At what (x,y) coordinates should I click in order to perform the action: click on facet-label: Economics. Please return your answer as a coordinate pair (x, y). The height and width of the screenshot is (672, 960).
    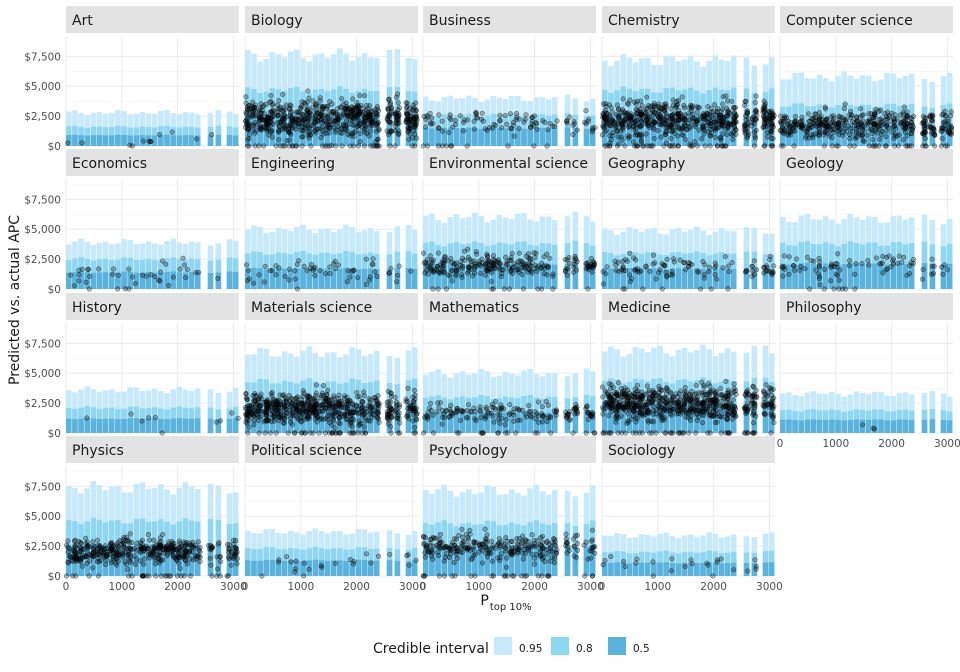
    Looking at the image, I should click on (109, 164).